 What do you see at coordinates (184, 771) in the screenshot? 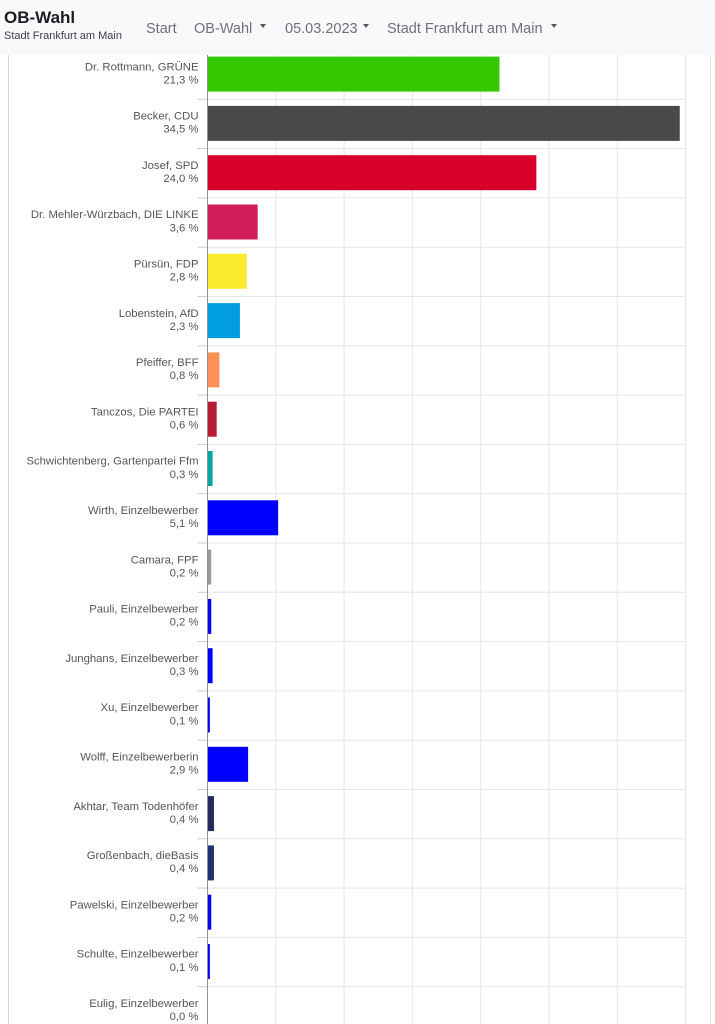
I see `svg-text: 2,9 %` at bounding box center [184, 771].